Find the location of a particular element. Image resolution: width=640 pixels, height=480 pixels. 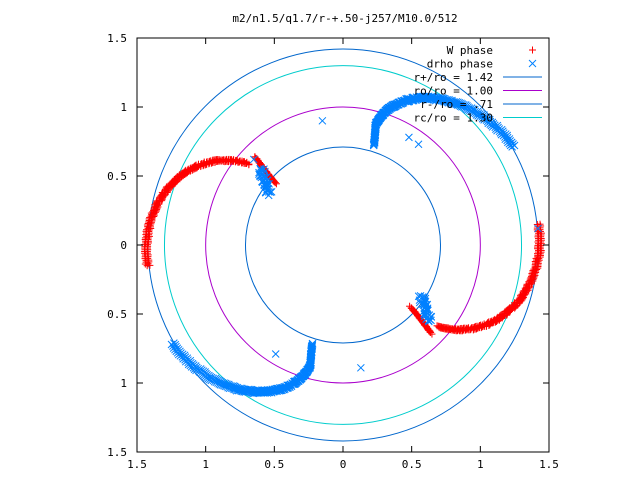

reference-circle is located at coordinates (343, 245).